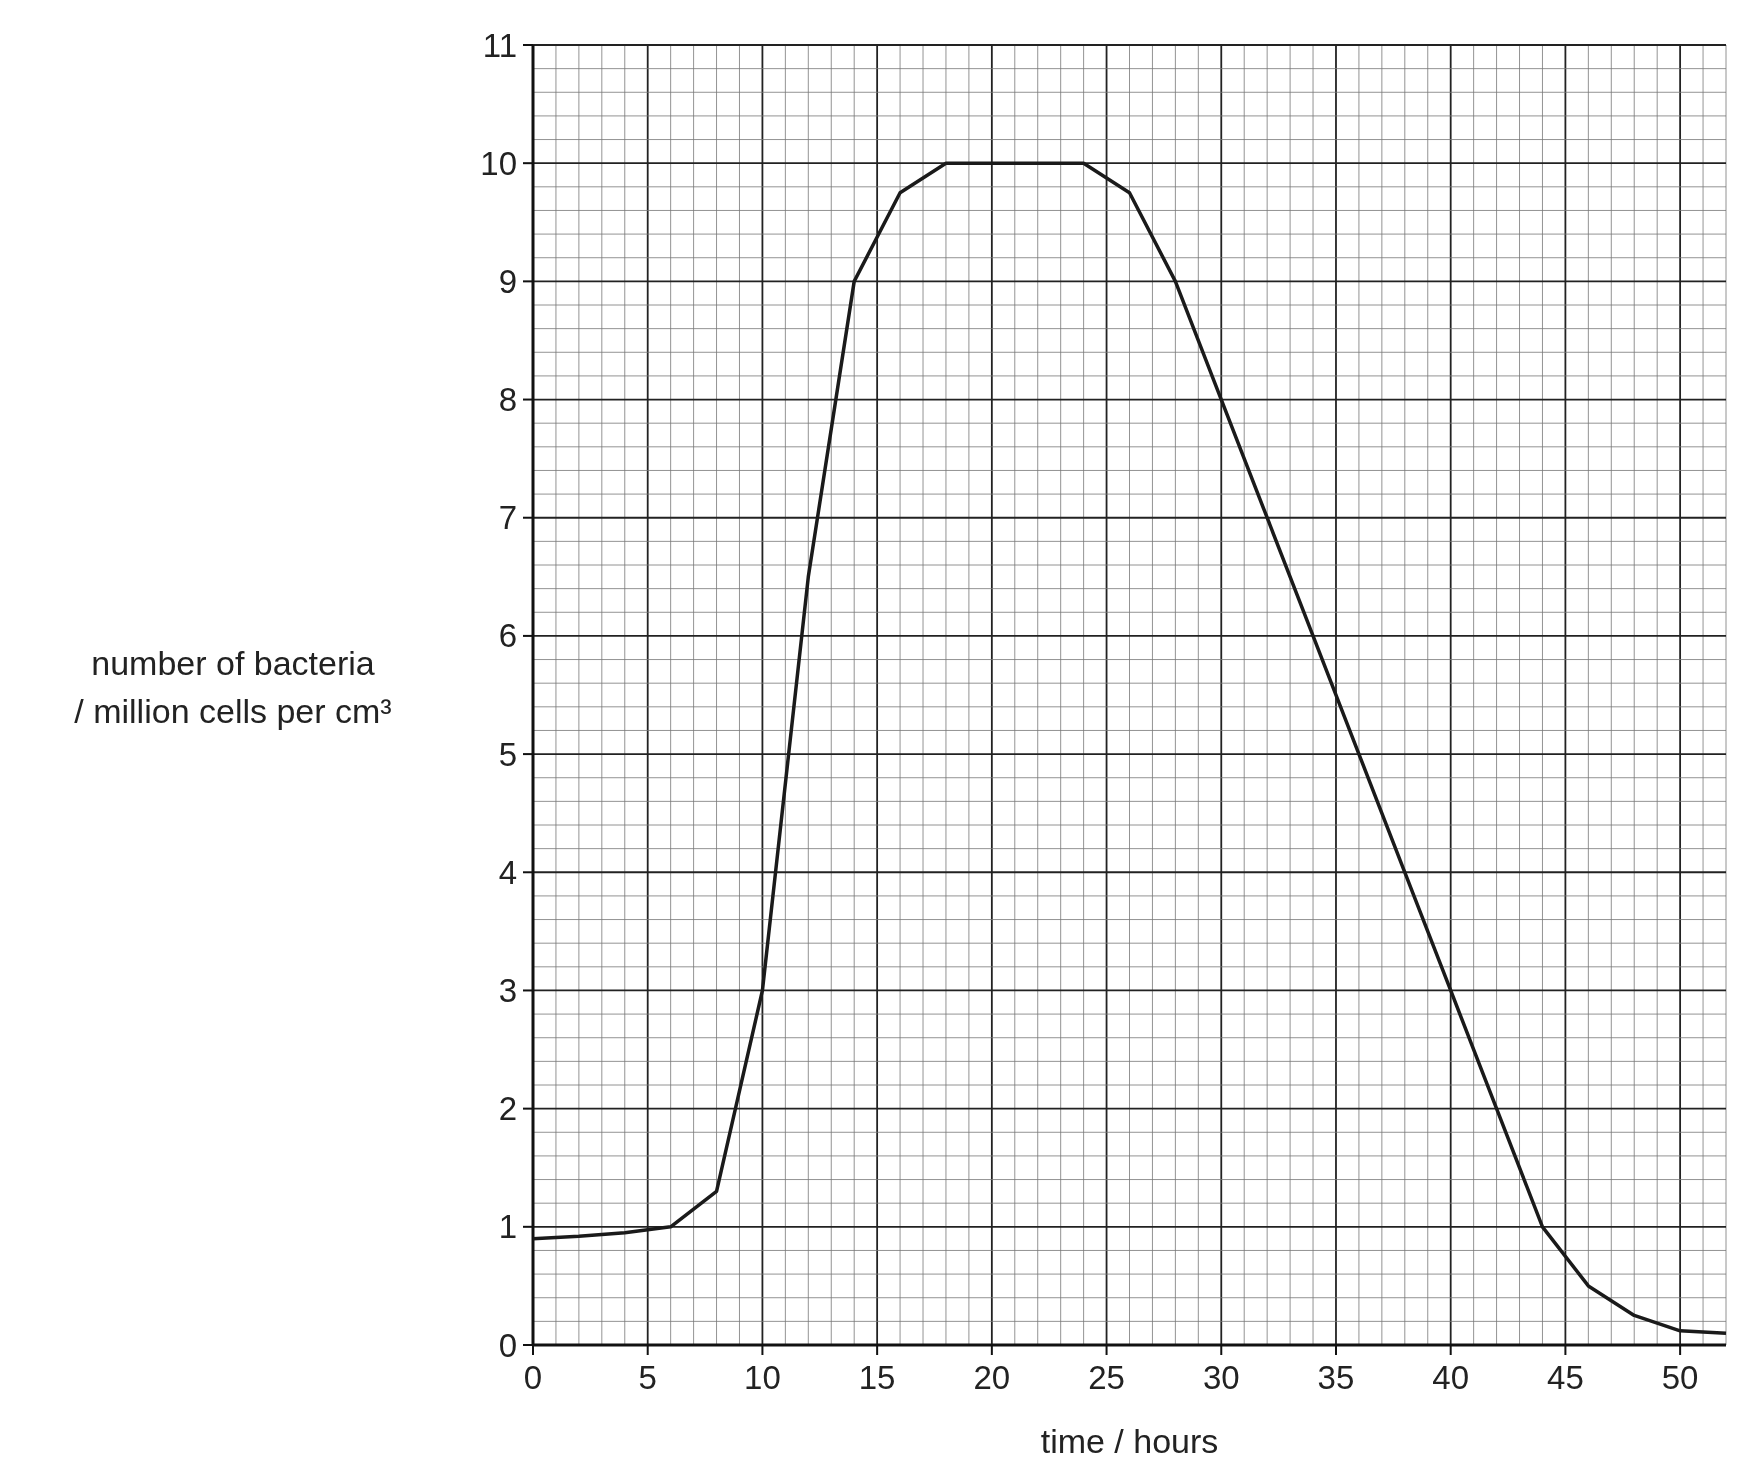 The height and width of the screenshot is (1481, 1740). What do you see at coordinates (1451, 1377) in the screenshot?
I see `x-tick-label: 40` at bounding box center [1451, 1377].